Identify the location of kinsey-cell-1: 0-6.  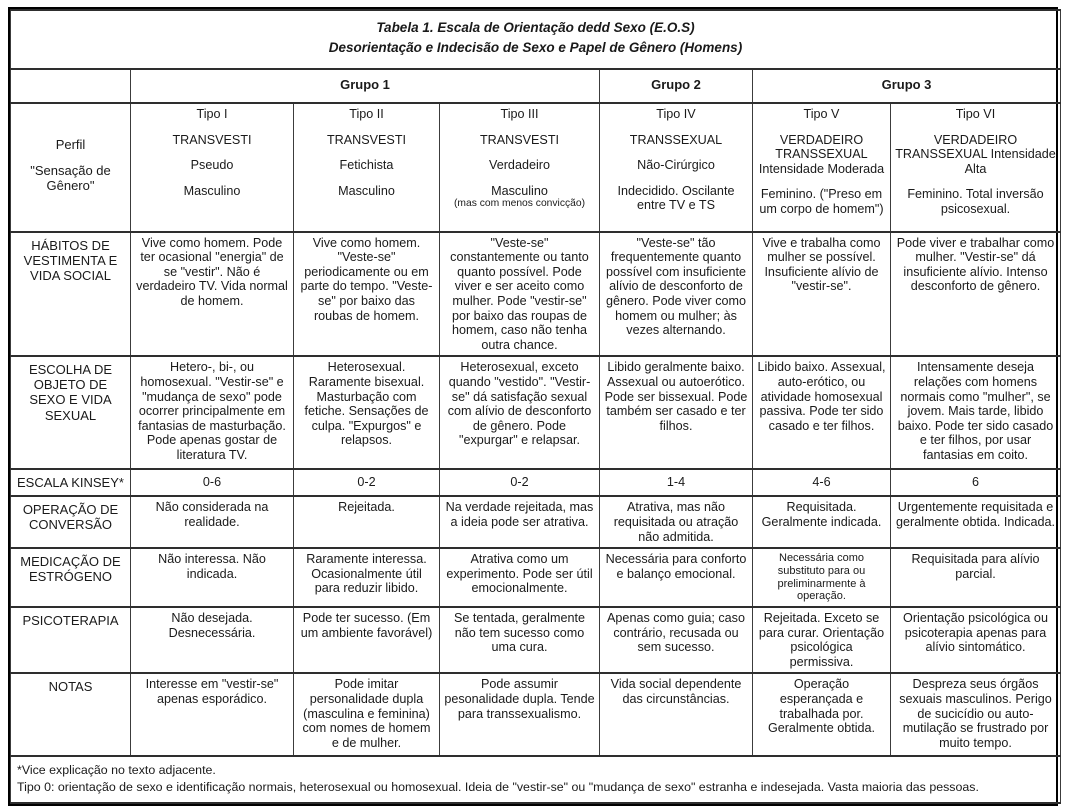
(212, 483).